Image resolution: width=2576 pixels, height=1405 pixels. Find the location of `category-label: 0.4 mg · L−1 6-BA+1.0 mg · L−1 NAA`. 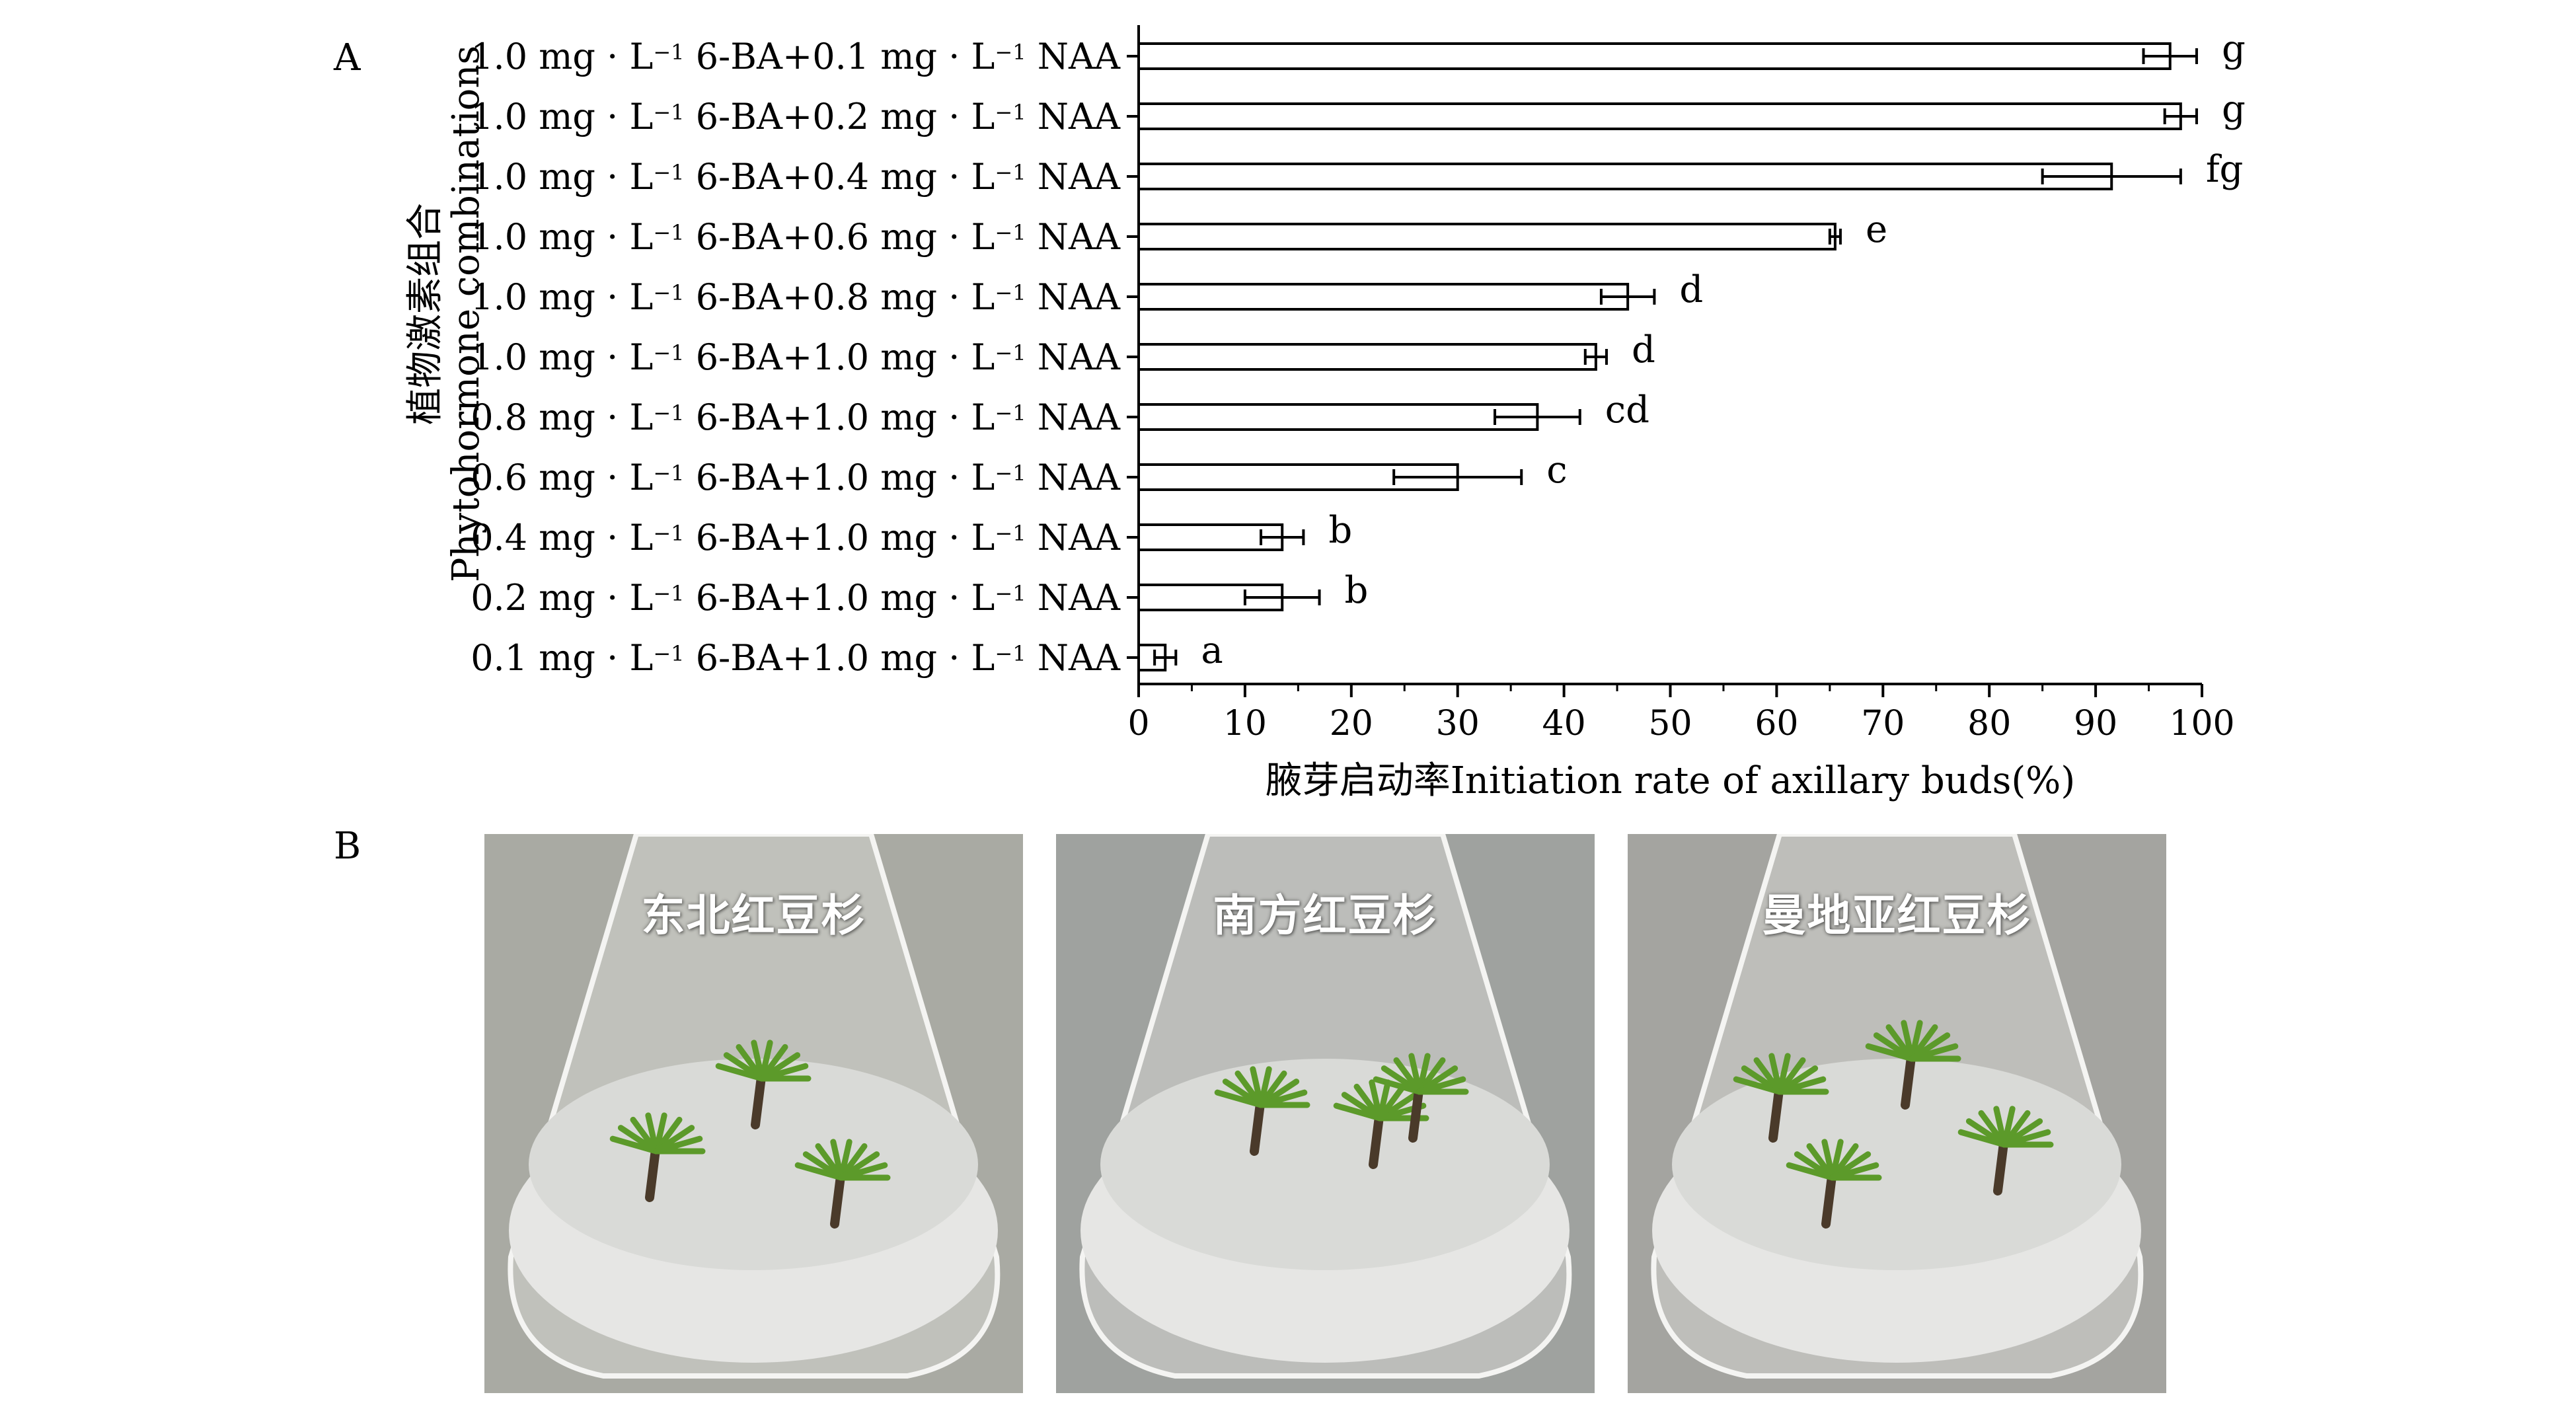

category-label: 0.4 mg · L−1 6-BA+1.0 mg · L−1 NAA is located at coordinates (796, 537).